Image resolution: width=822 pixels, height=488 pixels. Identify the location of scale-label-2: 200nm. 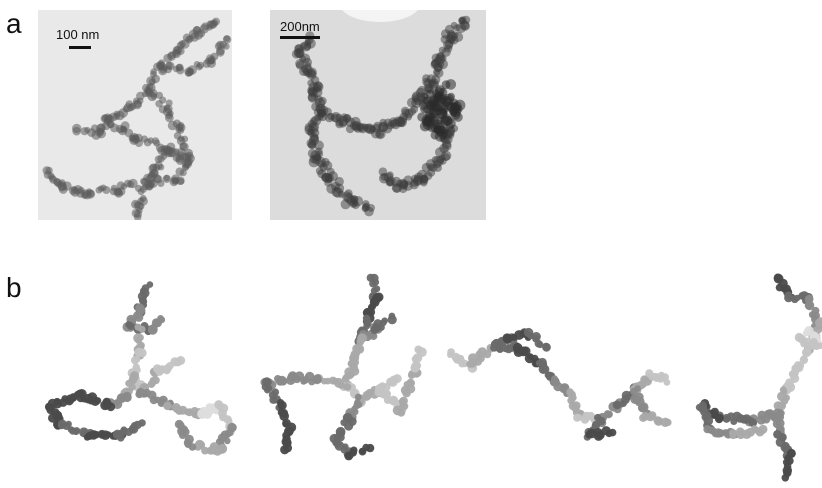
(300, 26).